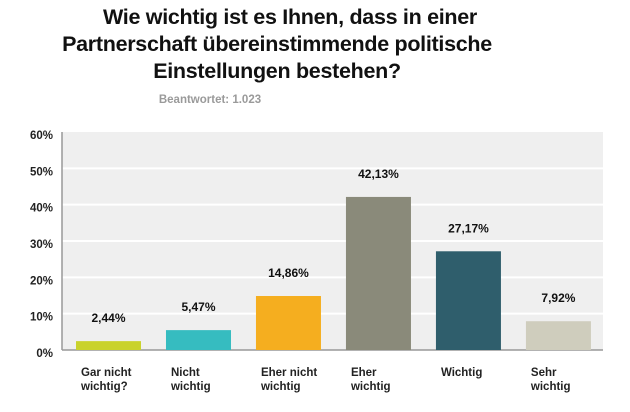 The height and width of the screenshot is (412, 630). I want to click on category-label: Nicht, so click(185, 373).